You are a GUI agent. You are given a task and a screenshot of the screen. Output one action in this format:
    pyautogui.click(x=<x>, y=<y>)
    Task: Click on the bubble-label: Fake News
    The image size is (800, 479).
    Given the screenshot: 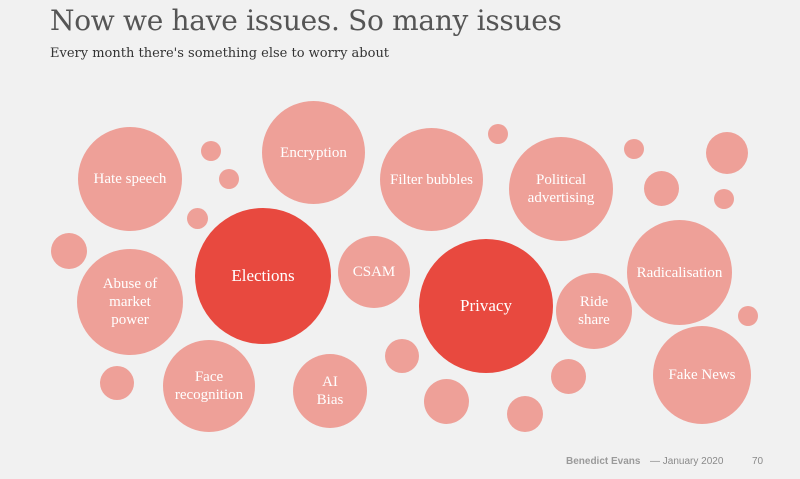 What is the action you would take?
    pyautogui.click(x=702, y=375)
    